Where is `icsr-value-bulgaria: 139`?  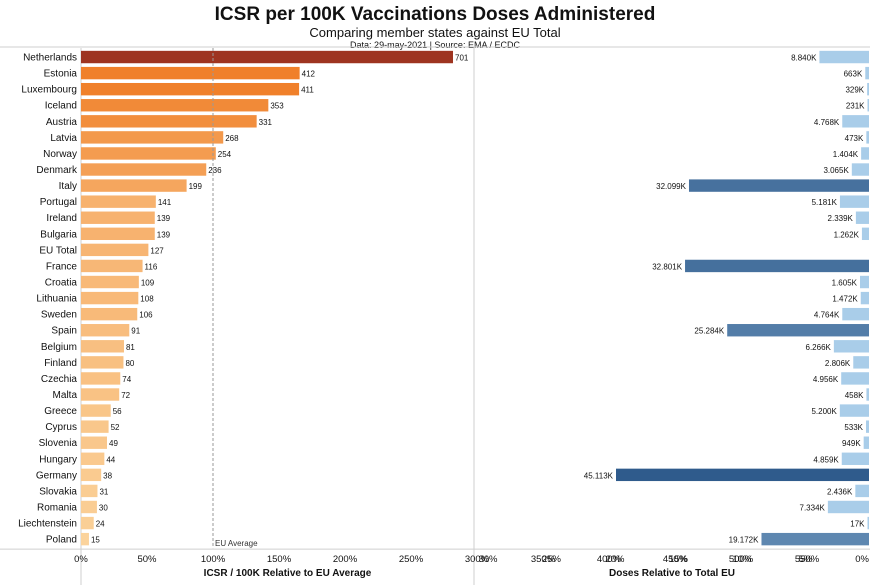
icsr-value-bulgaria: 139 is located at coordinates (164, 234).